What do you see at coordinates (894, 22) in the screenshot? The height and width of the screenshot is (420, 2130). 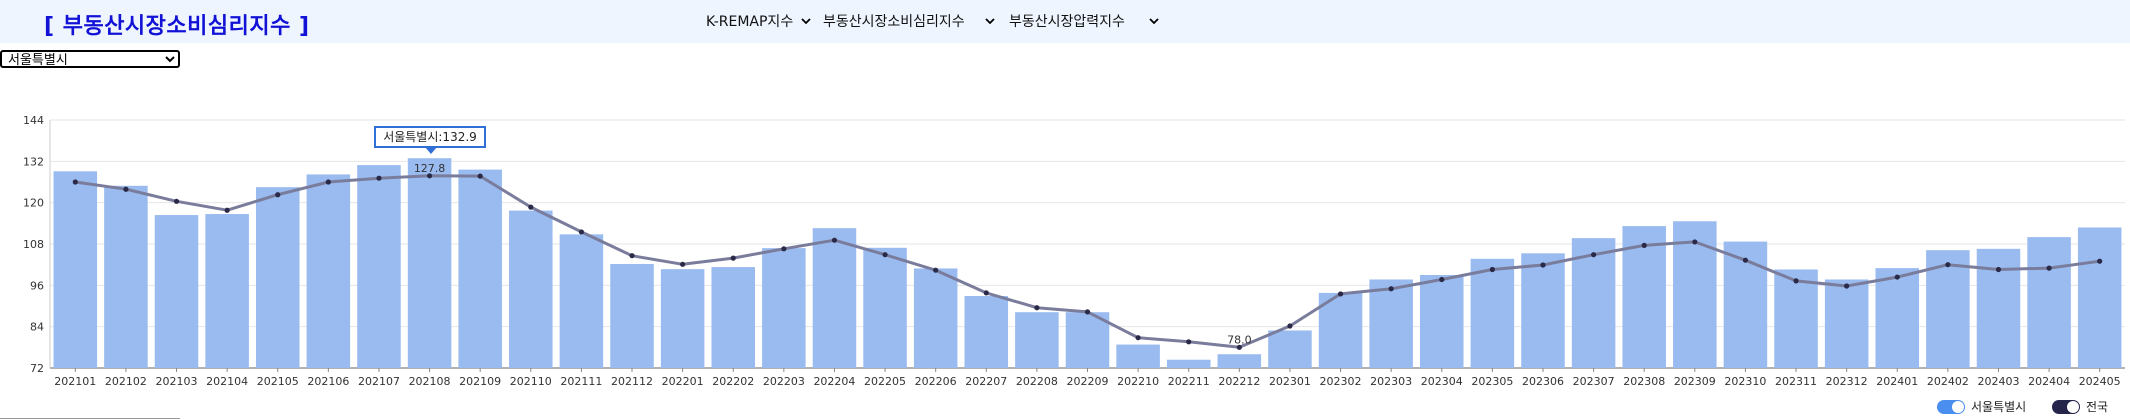 I see `nav-label-consumer-sentiment: 부동산시장소비심리지수` at bounding box center [894, 22].